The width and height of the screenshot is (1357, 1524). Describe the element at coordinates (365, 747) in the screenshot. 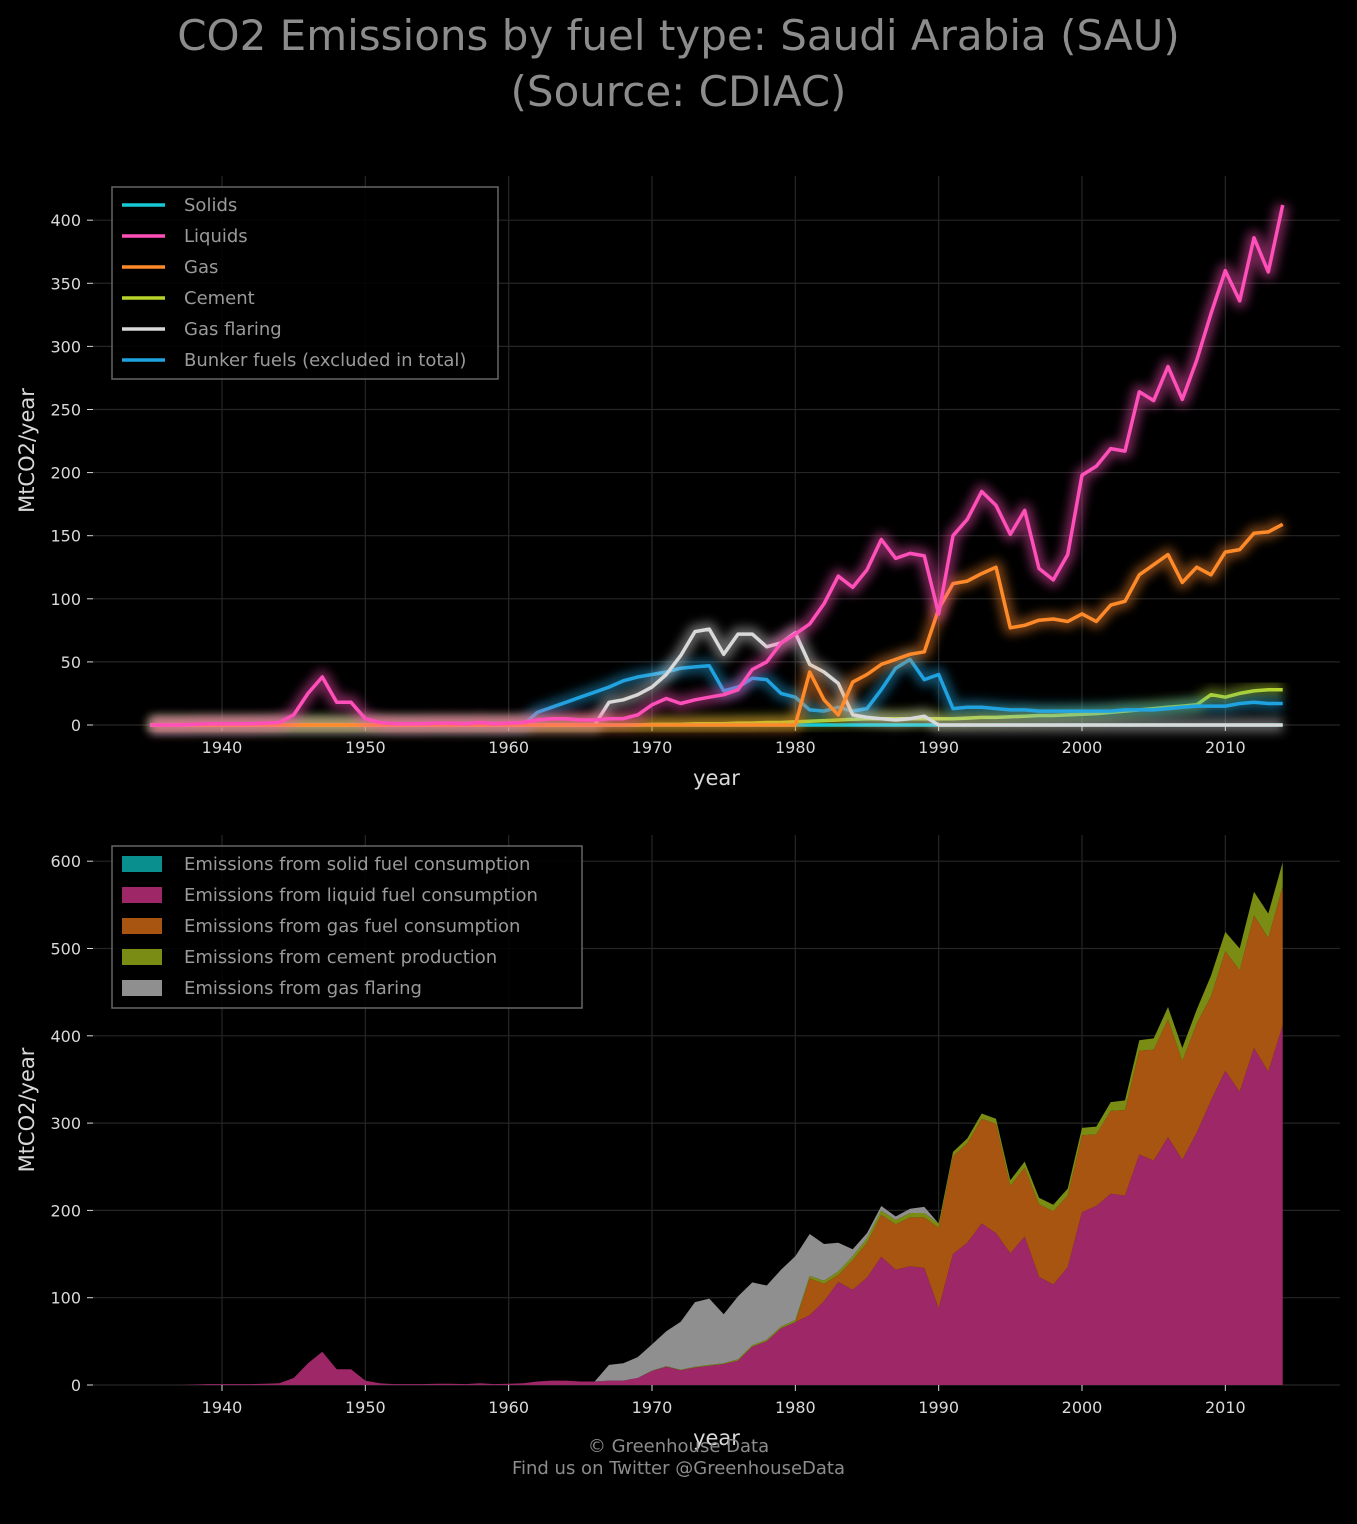

I see `line-chart-xtick-label-1950: 1950` at that location.